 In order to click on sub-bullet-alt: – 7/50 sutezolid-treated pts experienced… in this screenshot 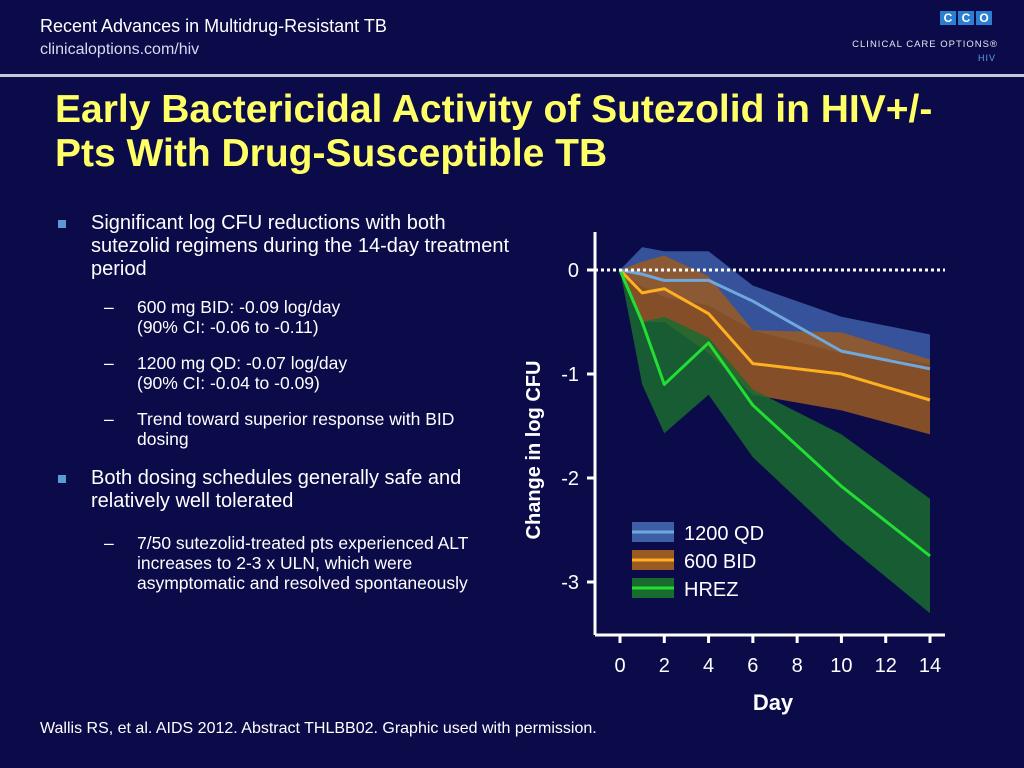, I will do `click(265, 563)`.